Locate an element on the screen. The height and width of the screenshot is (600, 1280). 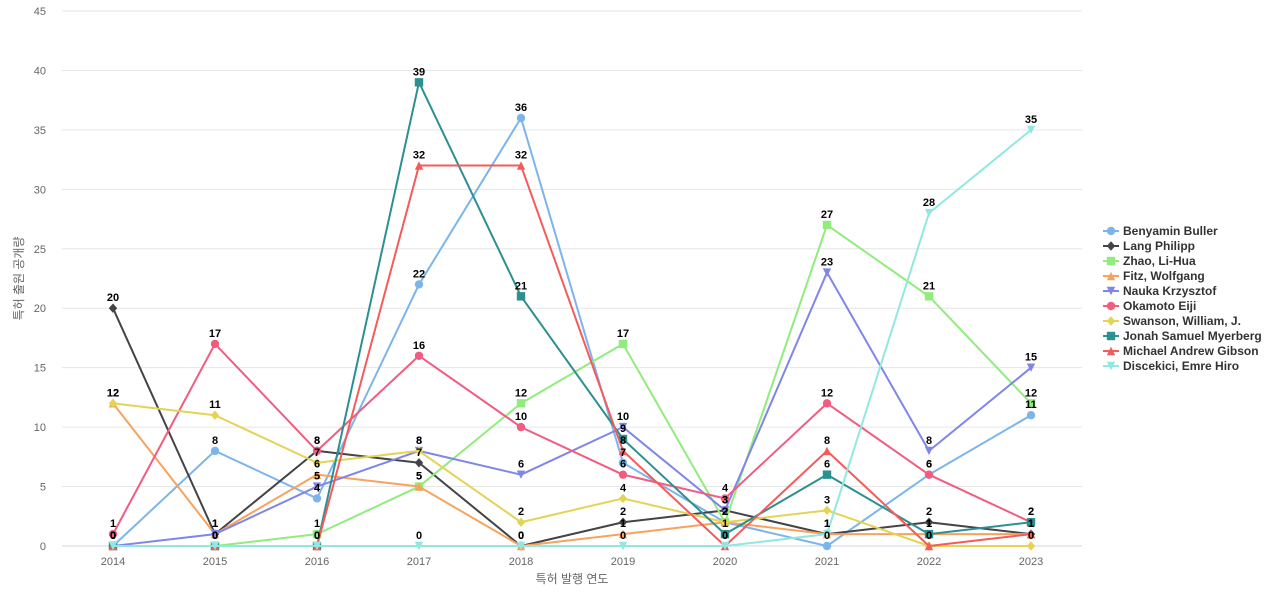
legend-item: Okamoto Eiji is located at coordinates (1149, 306).